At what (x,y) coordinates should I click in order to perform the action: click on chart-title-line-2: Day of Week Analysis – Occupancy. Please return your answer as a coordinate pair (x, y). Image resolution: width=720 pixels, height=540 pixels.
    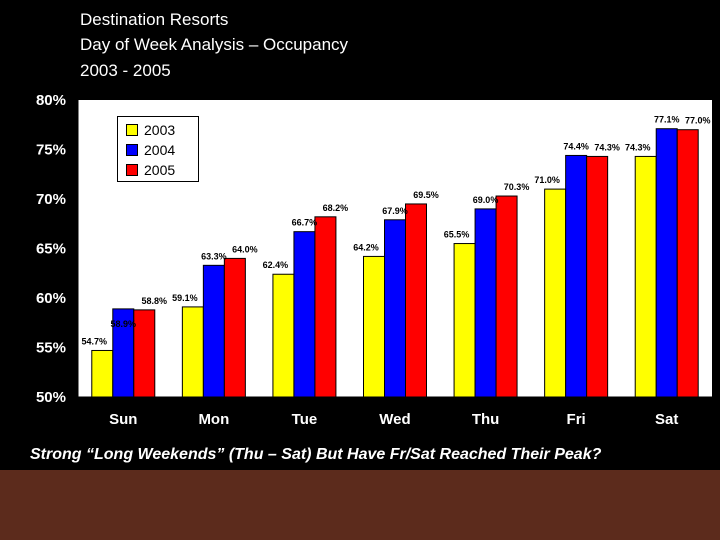
    Looking at the image, I should click on (214, 44).